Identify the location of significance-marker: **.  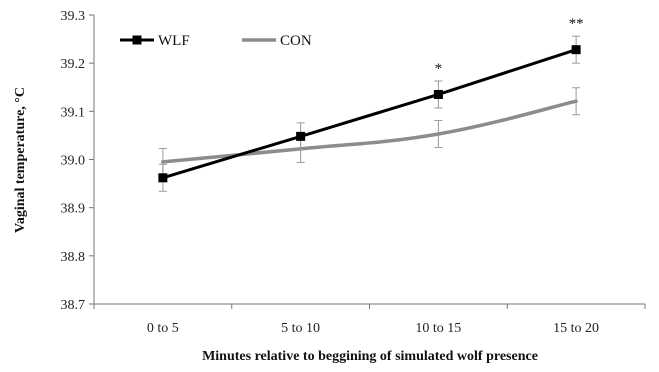
(576, 24).